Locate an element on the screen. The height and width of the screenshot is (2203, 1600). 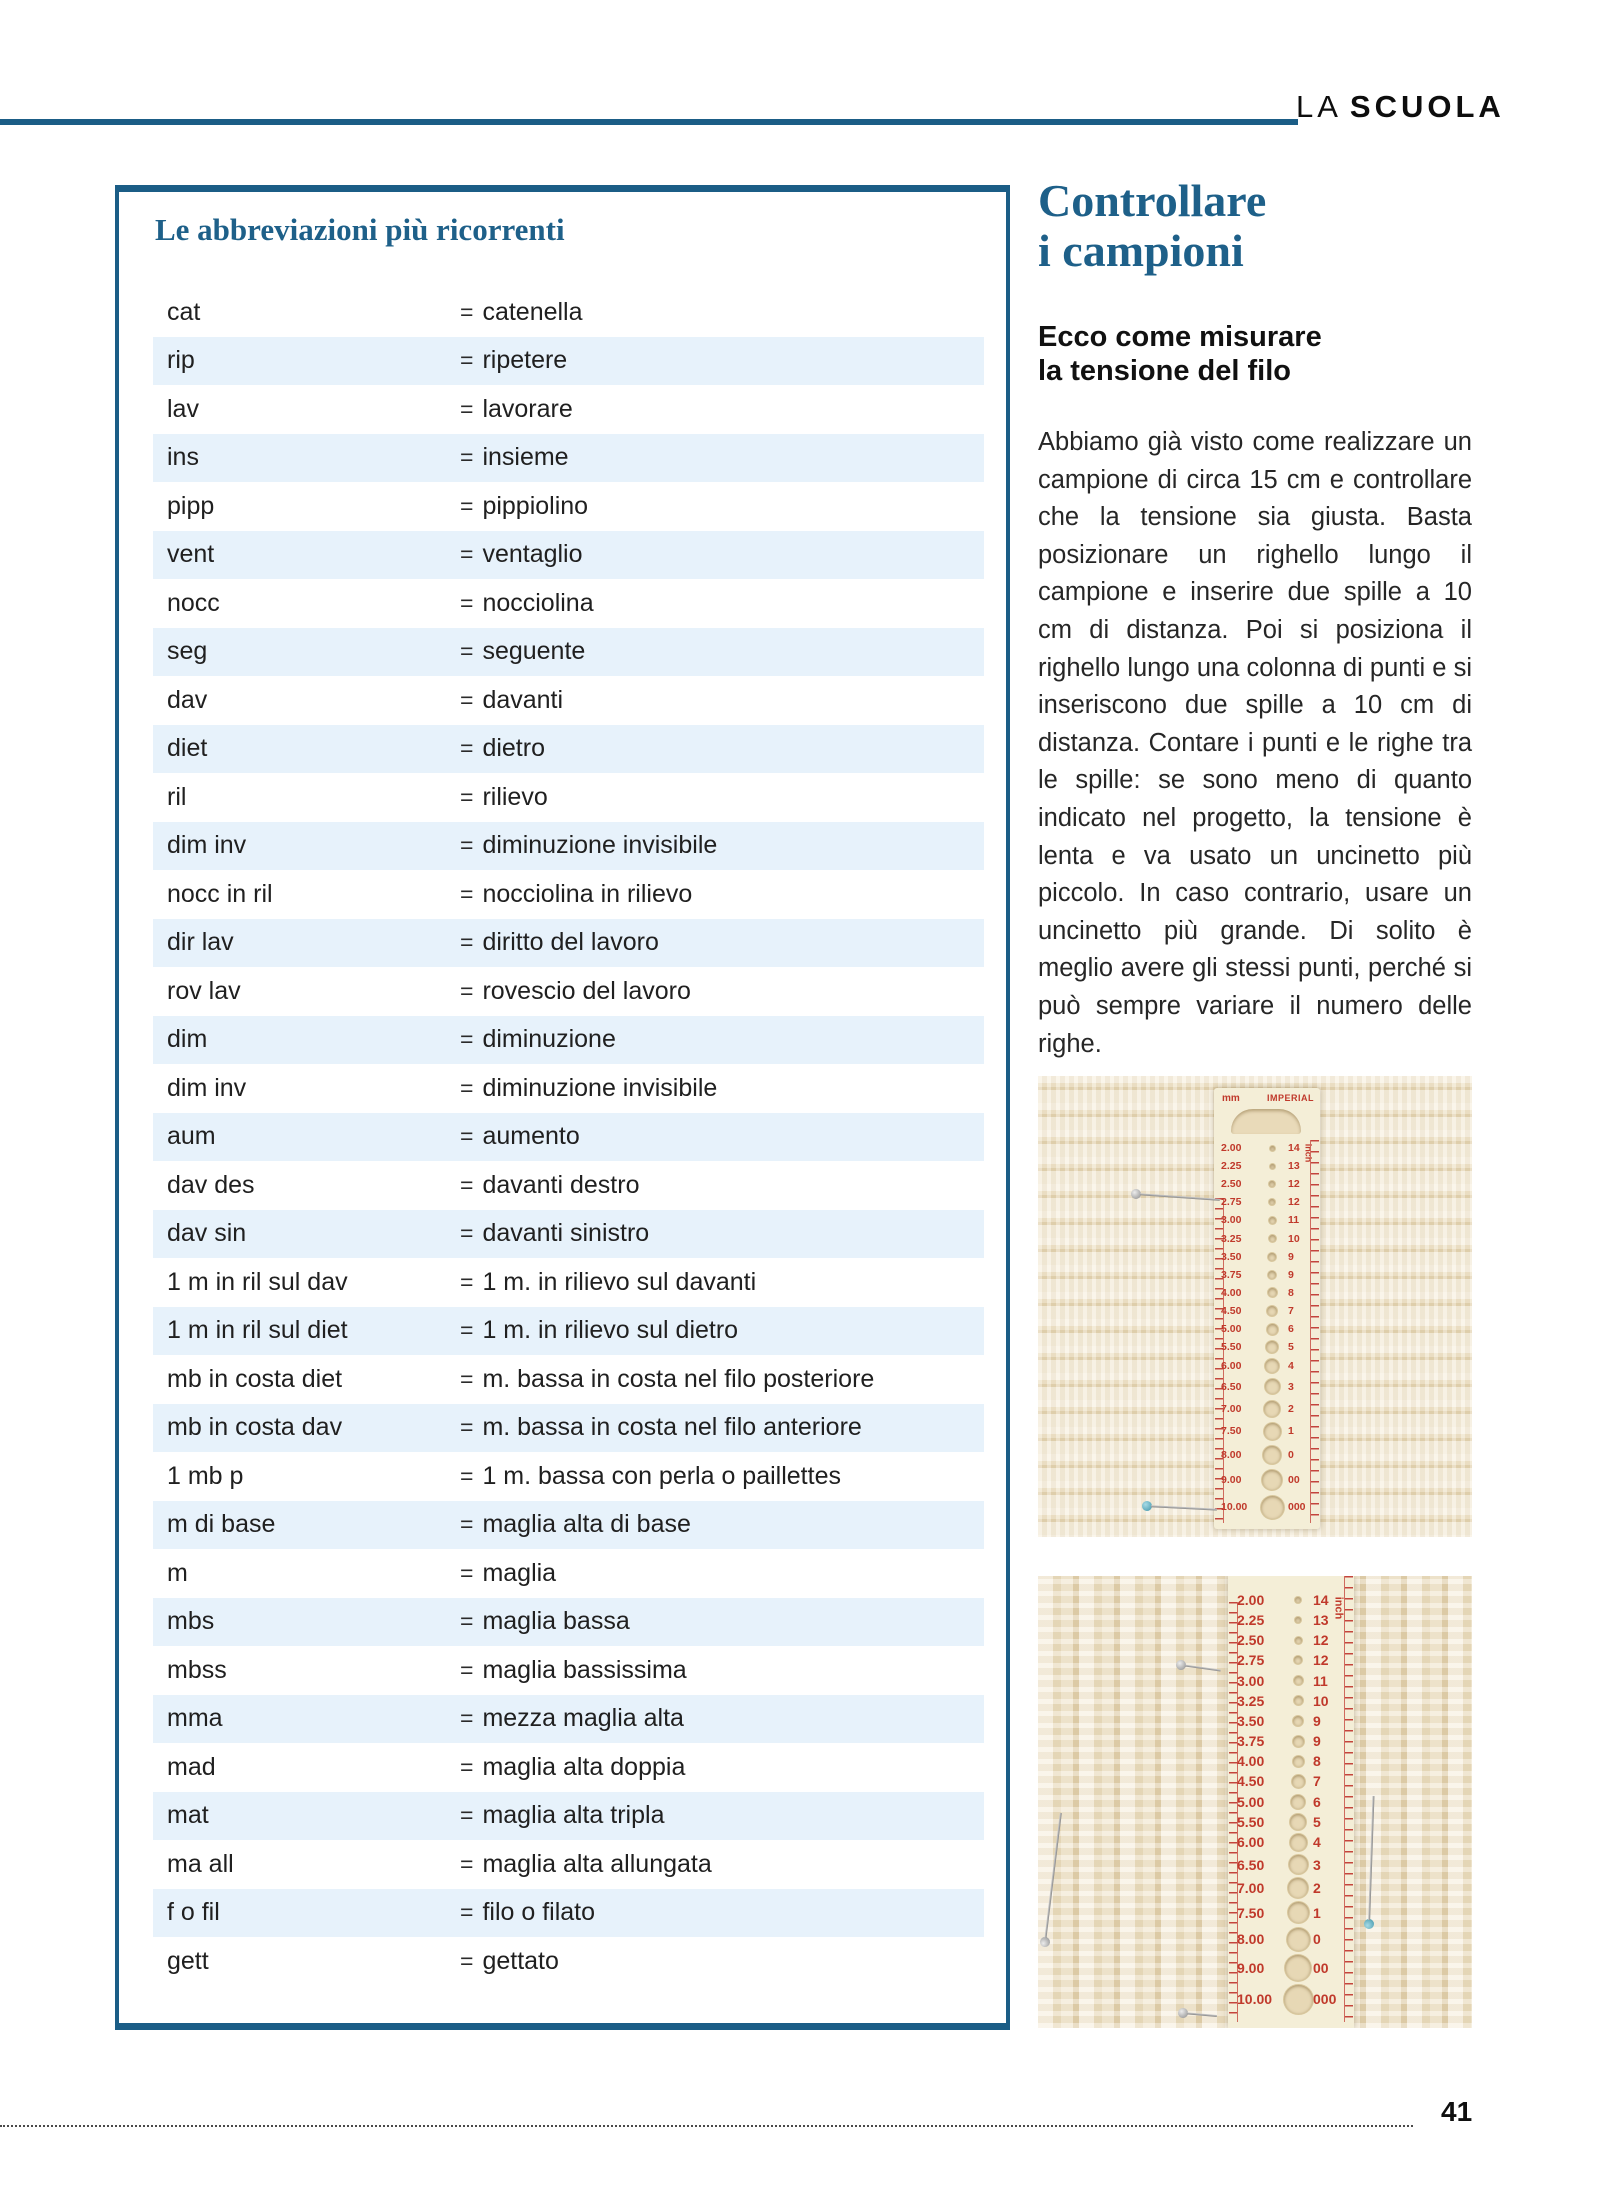
table-row: mad = maglia alta doppia is located at coordinates (568, 1767).